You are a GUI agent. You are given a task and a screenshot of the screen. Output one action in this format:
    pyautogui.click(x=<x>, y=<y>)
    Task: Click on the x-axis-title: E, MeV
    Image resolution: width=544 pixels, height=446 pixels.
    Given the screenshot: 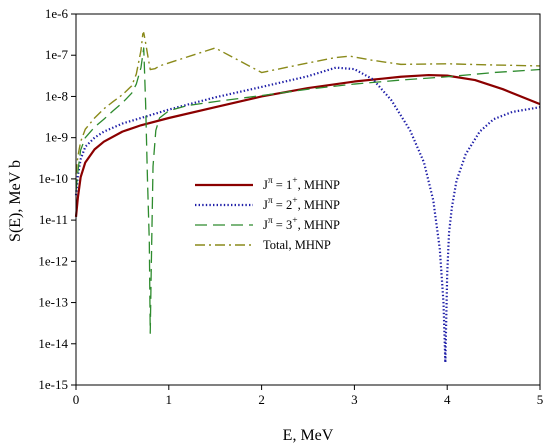 What is the action you would take?
    pyautogui.click(x=308, y=435)
    